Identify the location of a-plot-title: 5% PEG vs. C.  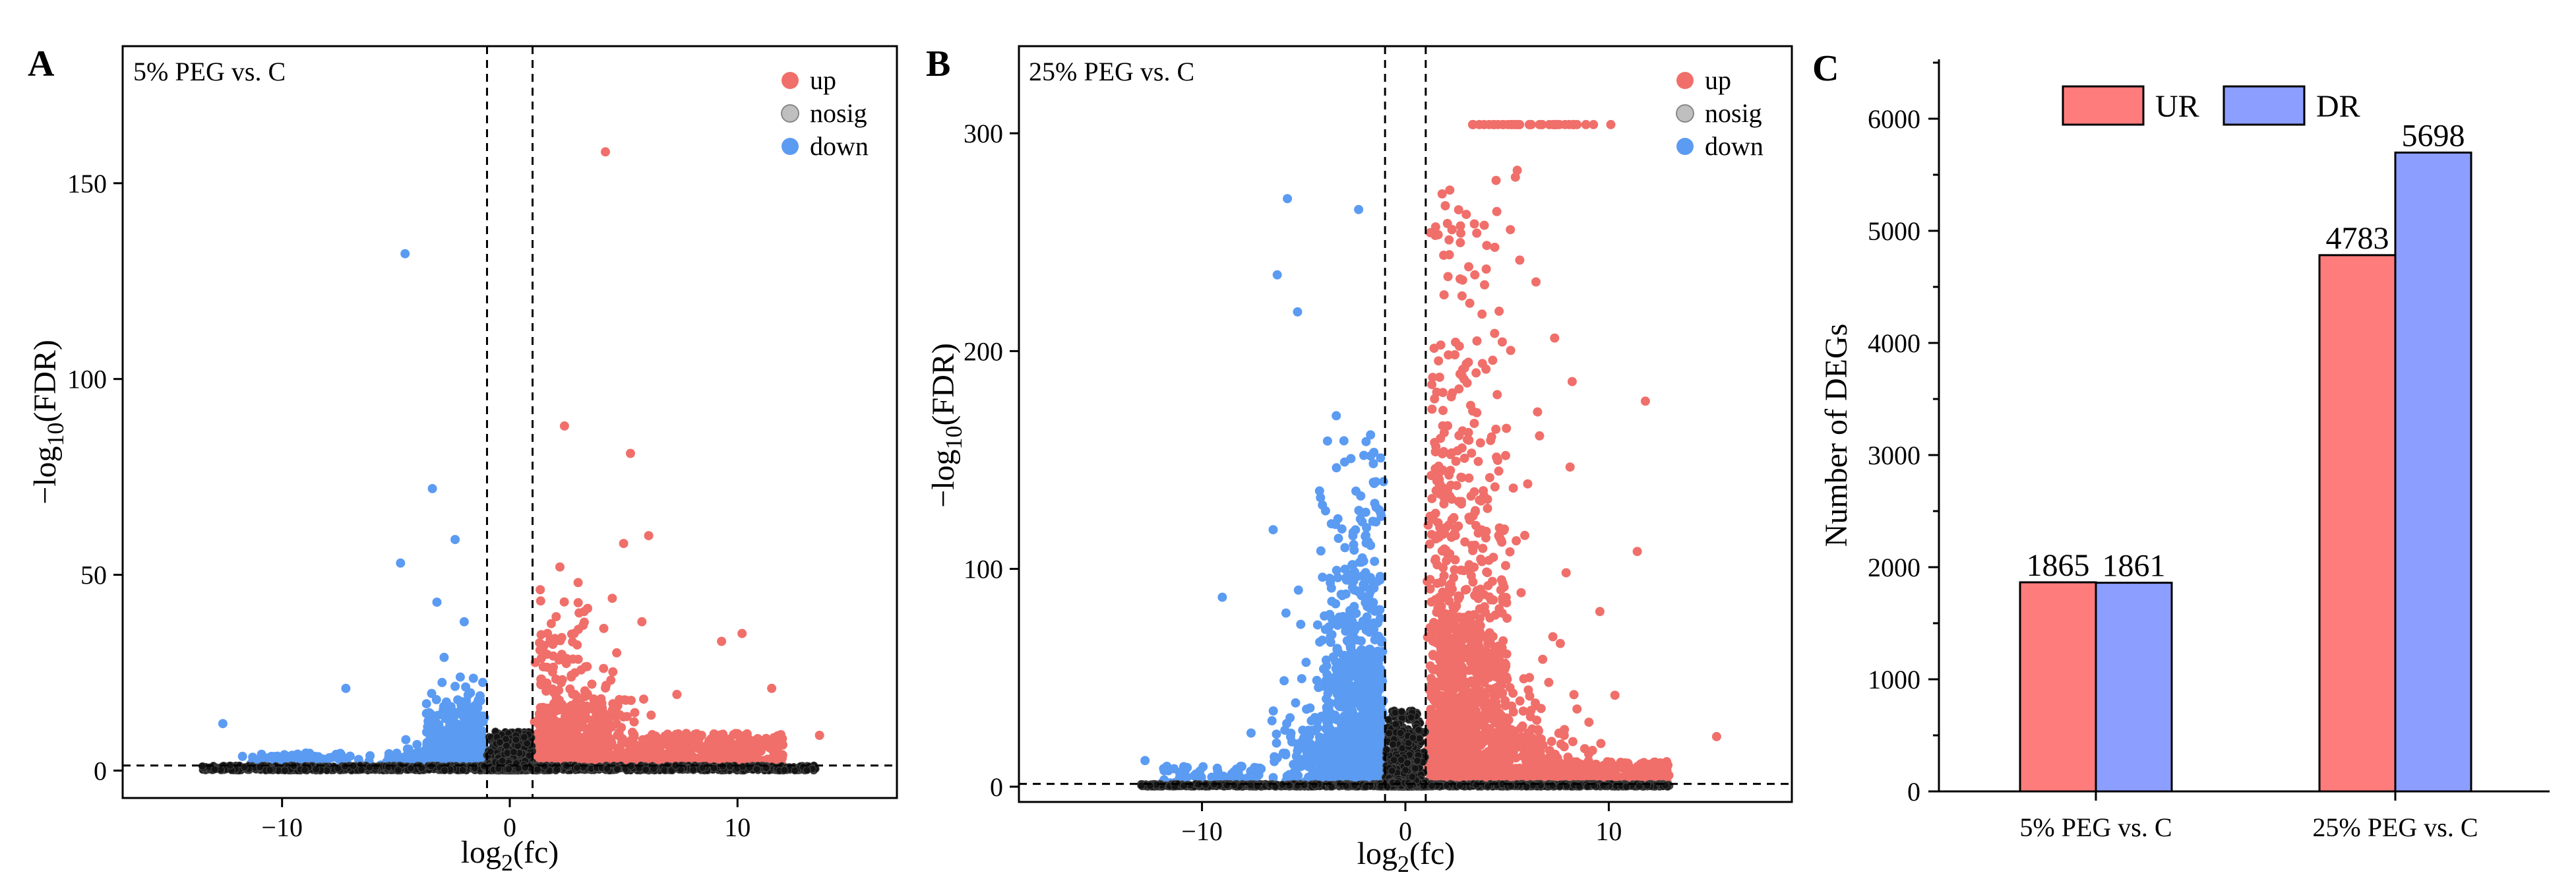
(209, 72).